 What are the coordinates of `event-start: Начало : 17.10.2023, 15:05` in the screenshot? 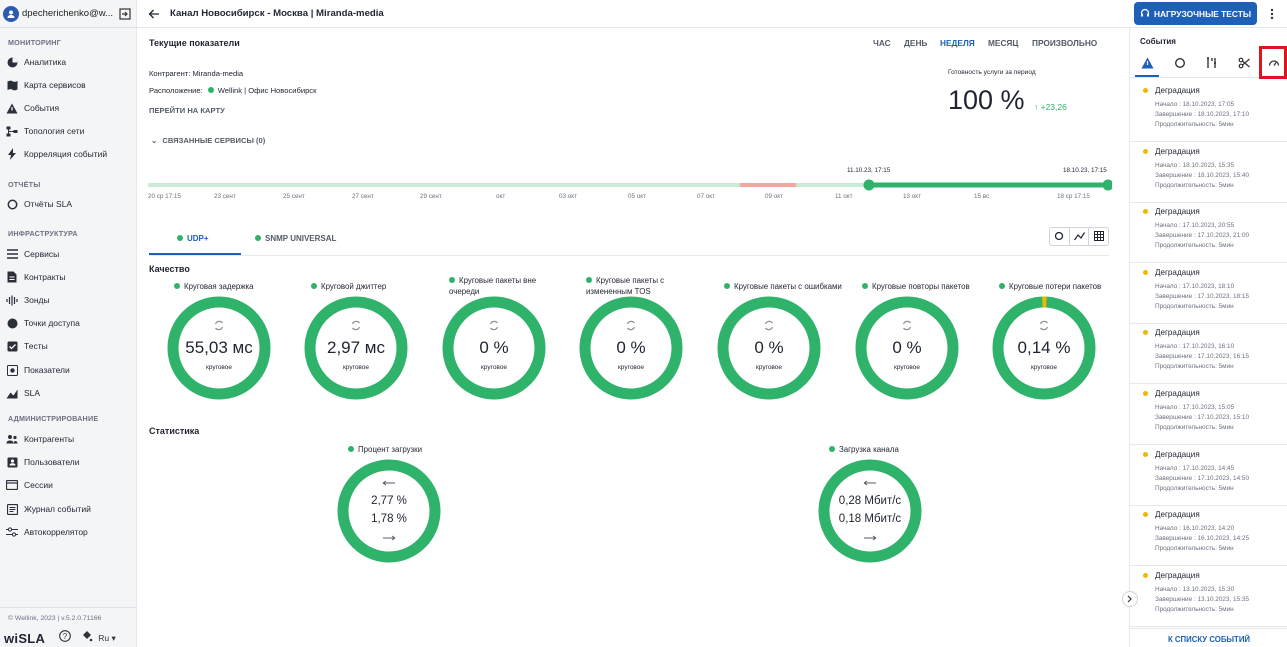 It's located at (1195, 407).